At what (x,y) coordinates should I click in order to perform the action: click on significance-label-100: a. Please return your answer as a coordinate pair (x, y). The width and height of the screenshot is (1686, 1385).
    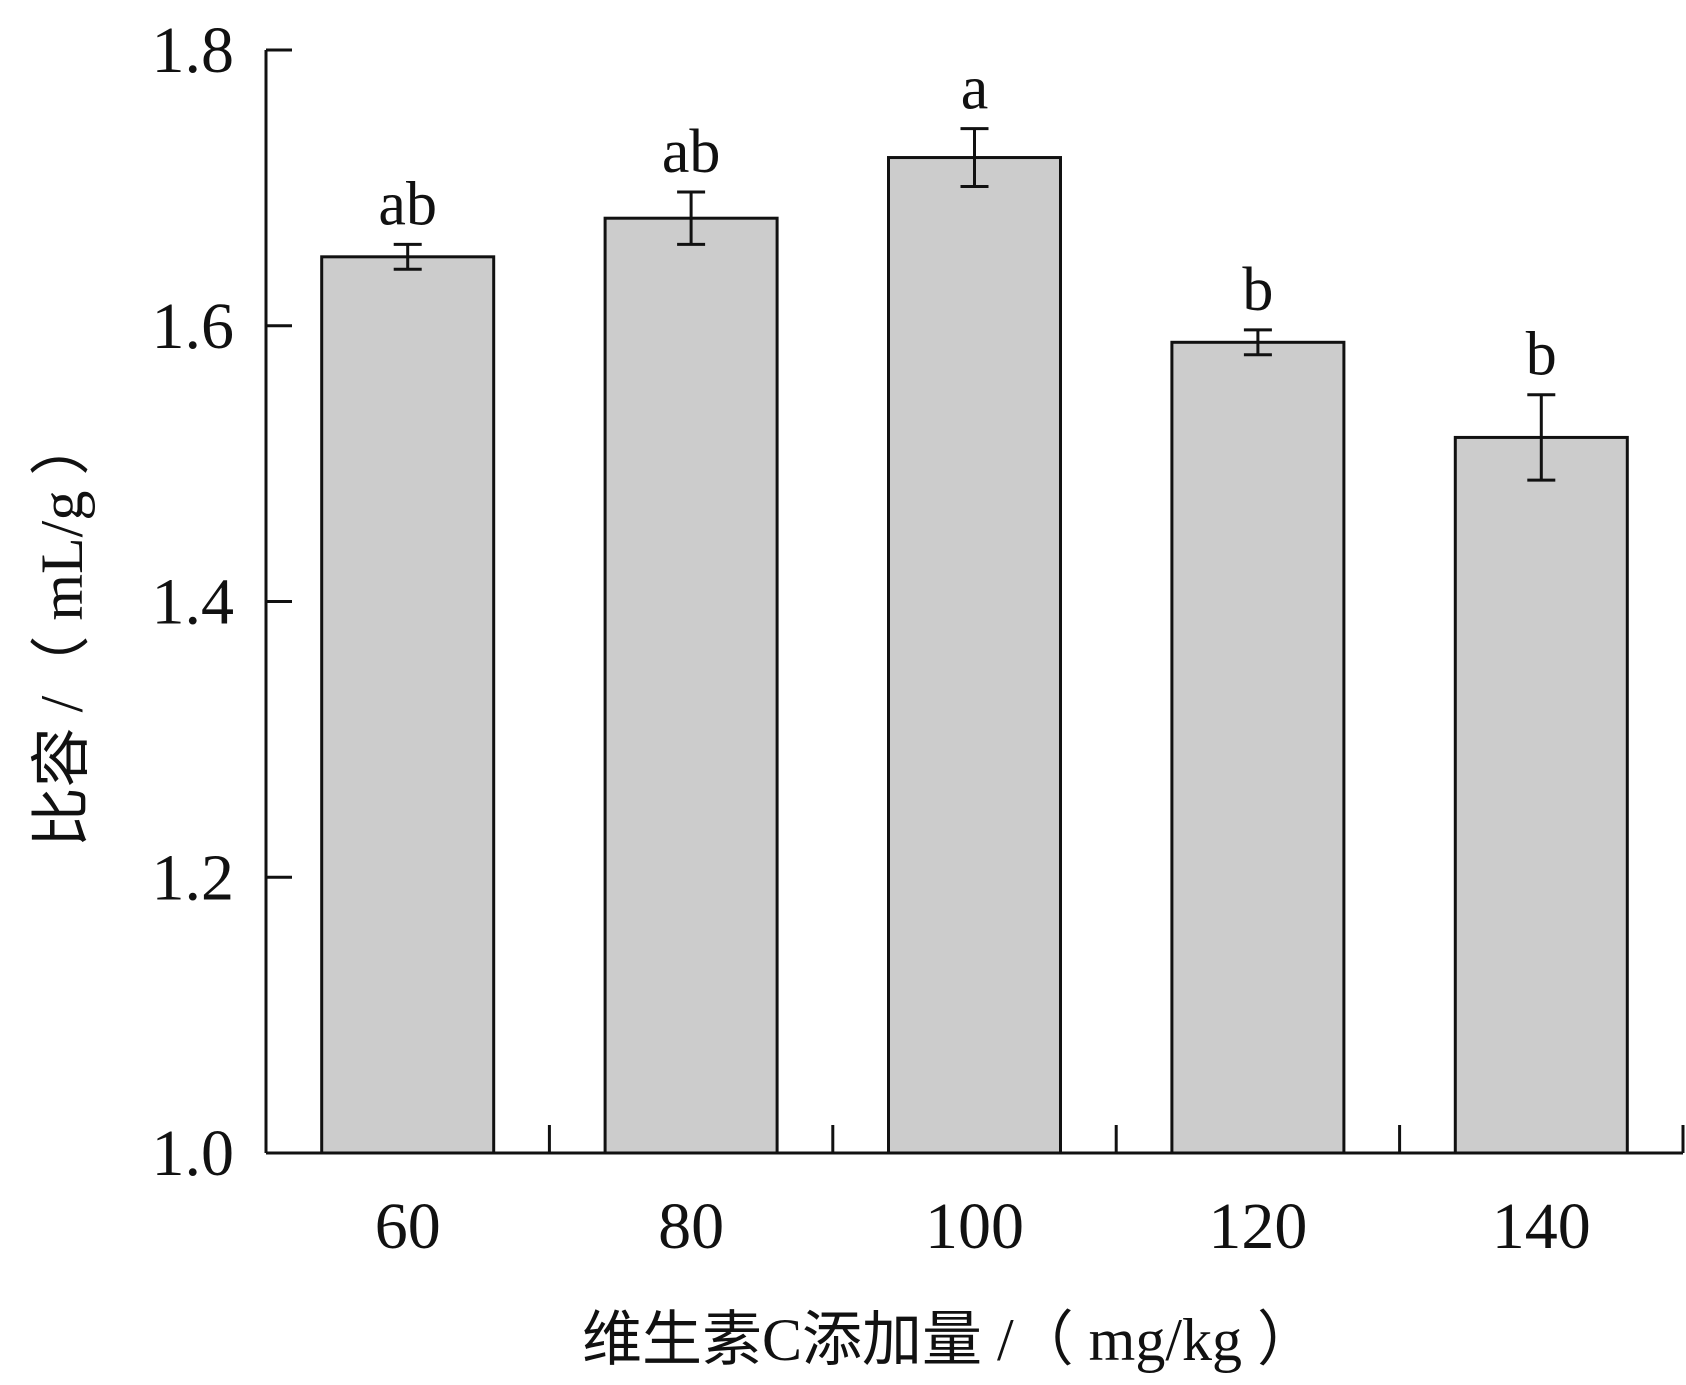
    Looking at the image, I should click on (975, 89).